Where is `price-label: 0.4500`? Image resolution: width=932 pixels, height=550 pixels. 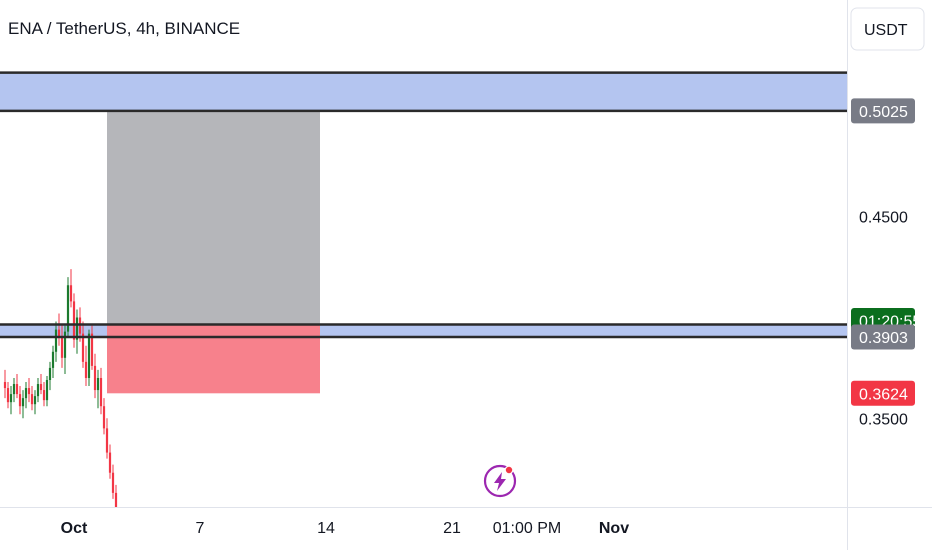
price-label: 0.4500 is located at coordinates (883, 218).